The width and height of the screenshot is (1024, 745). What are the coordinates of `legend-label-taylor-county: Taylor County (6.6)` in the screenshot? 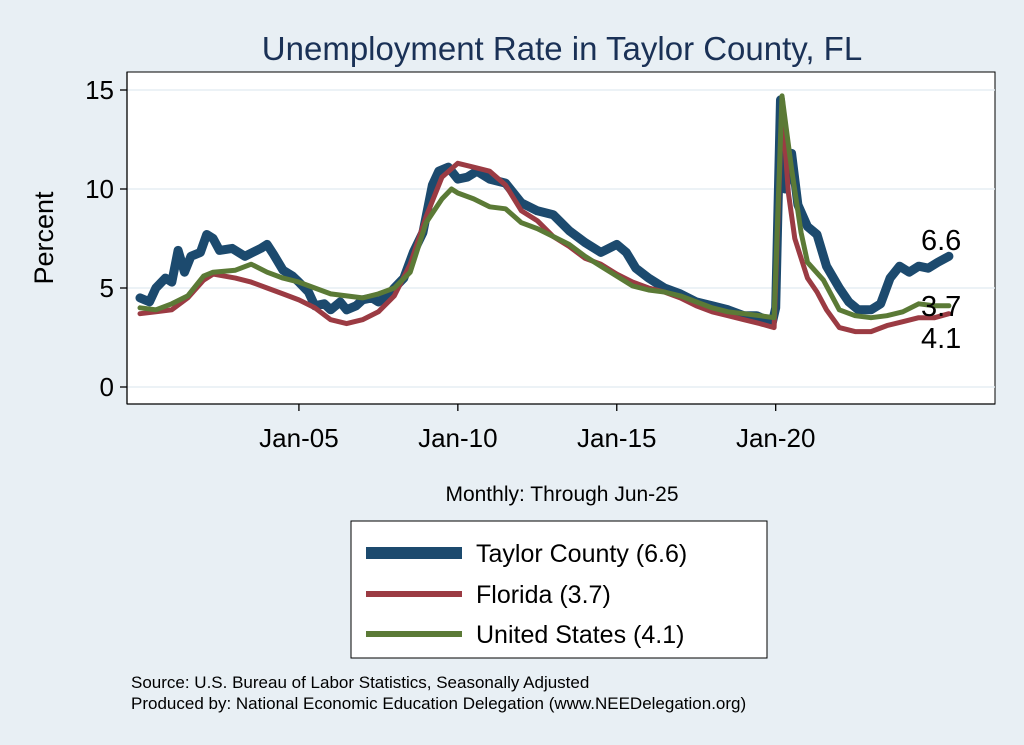 It's located at (581, 554).